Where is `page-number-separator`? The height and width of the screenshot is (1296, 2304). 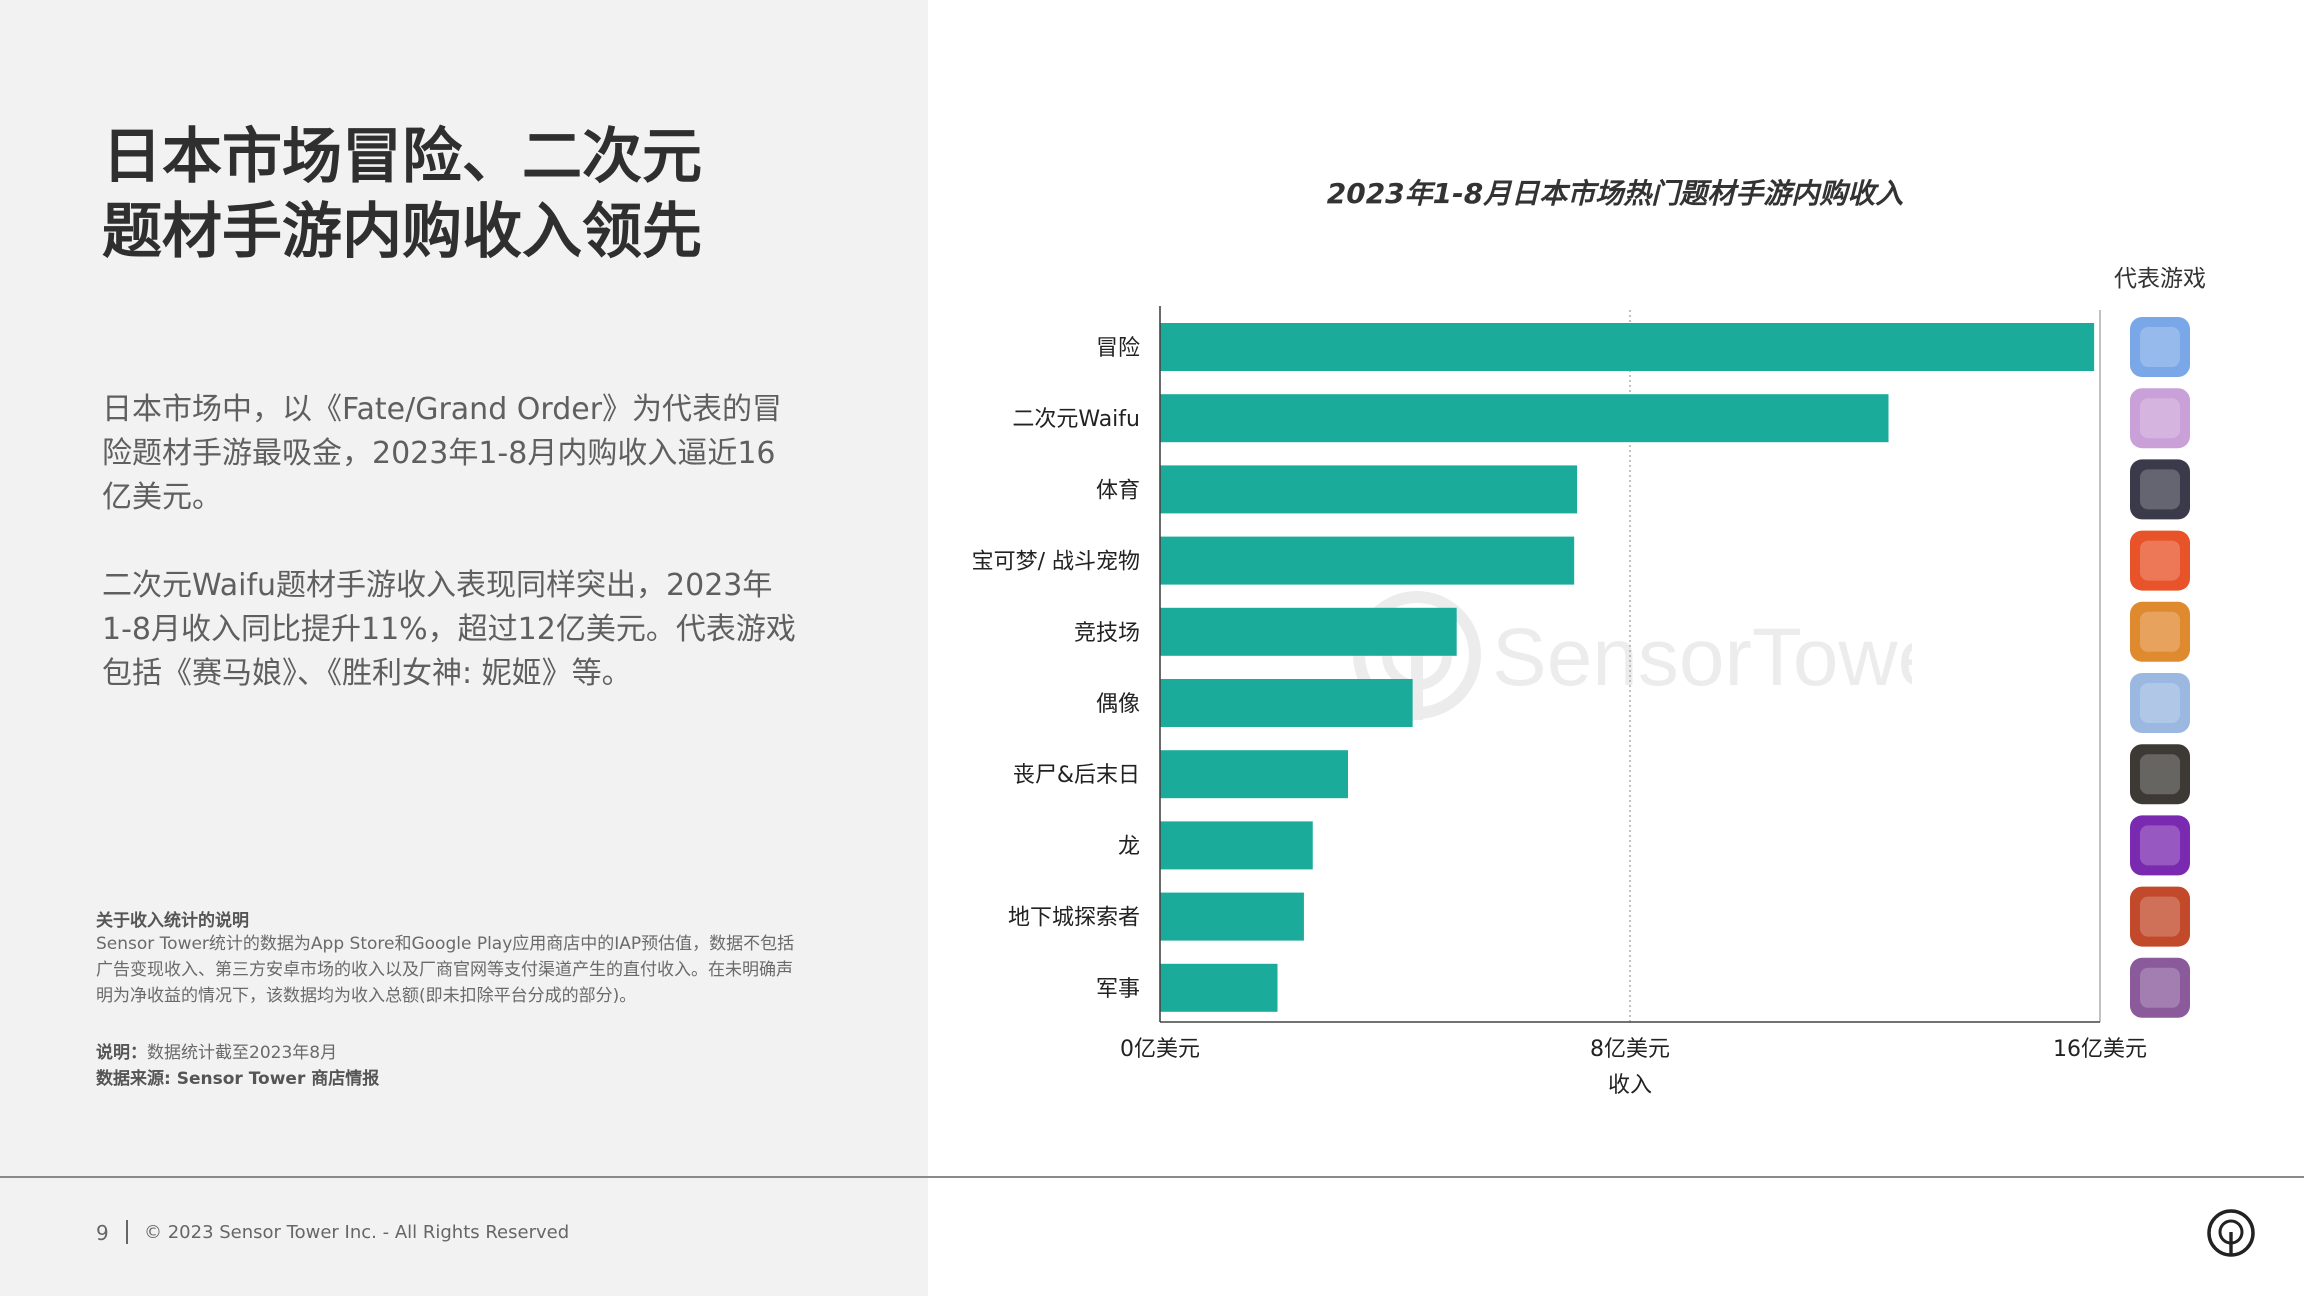 page-number-separator is located at coordinates (127, 1232).